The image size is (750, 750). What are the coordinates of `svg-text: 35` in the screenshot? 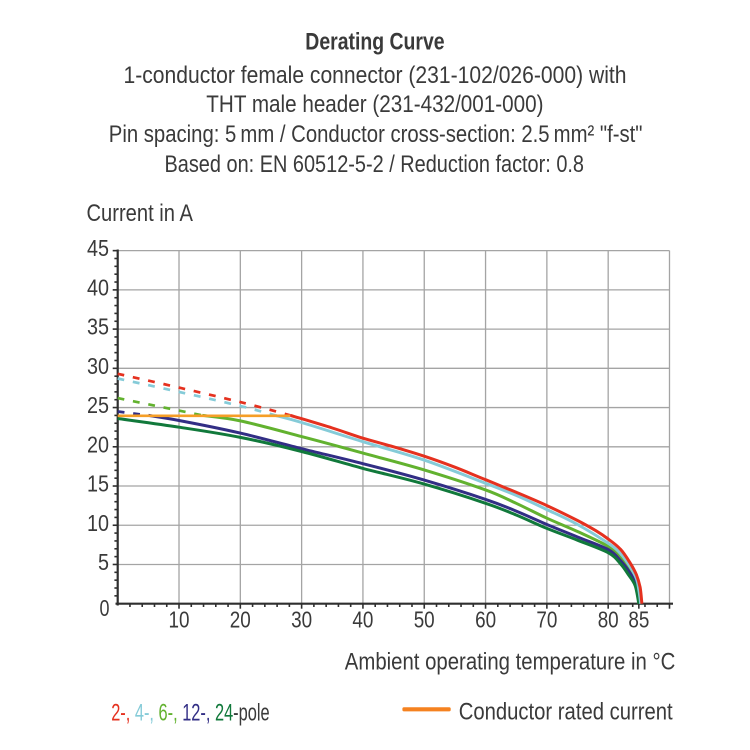 It's located at (98, 327).